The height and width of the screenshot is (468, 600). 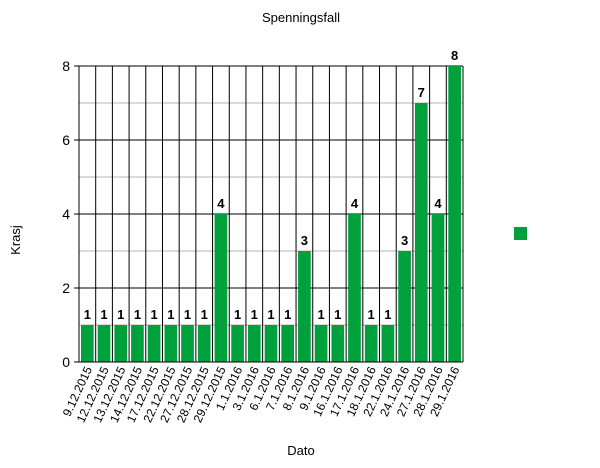 What do you see at coordinates (66, 214) in the screenshot?
I see `y-tick-label: 4` at bounding box center [66, 214].